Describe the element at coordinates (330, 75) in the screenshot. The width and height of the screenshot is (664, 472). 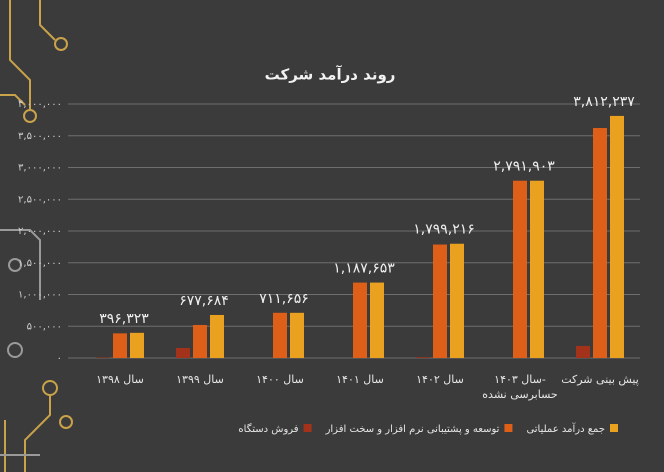
I see `chart-title: روند درآمد شرکت` at that location.